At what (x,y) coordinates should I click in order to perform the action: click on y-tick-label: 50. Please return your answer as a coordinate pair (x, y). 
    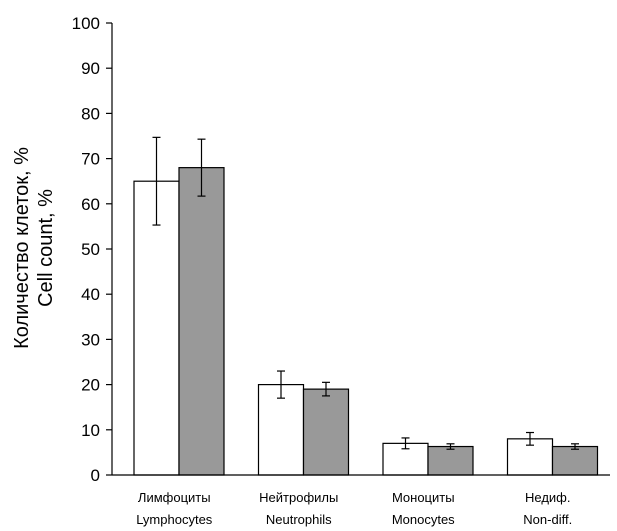
    Looking at the image, I should click on (90, 249).